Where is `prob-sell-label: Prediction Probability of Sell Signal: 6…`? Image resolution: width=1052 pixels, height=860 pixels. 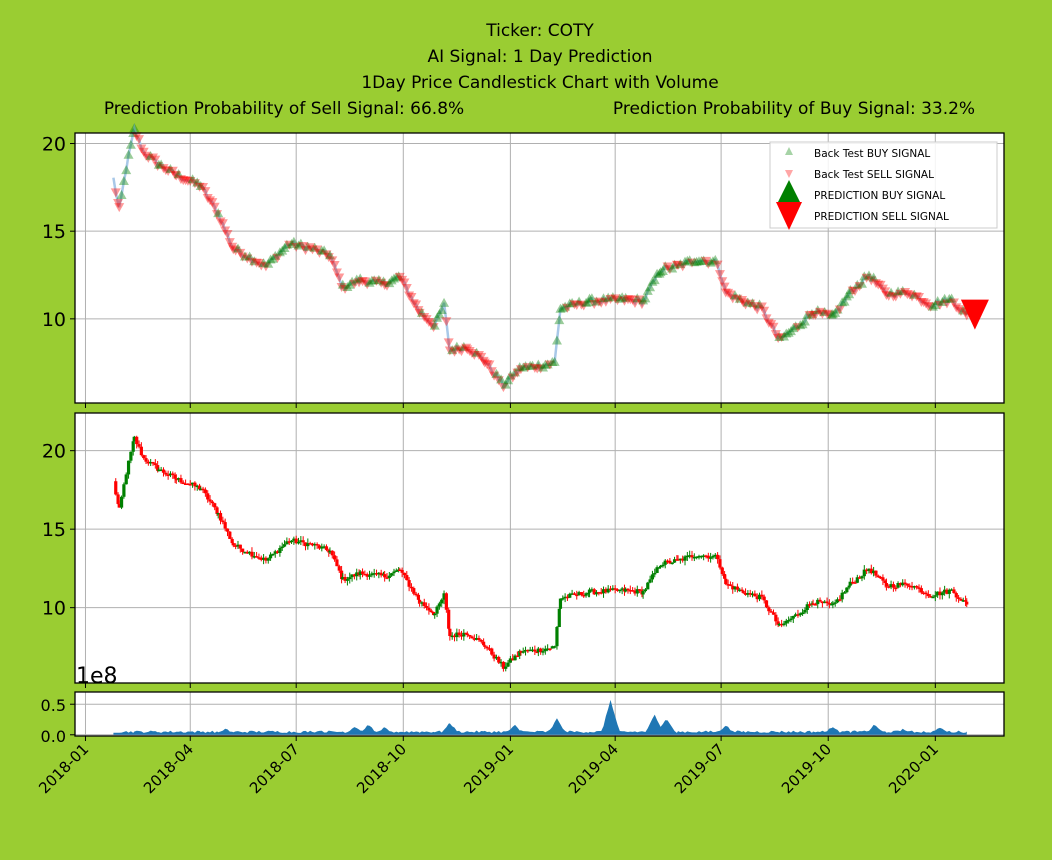 prob-sell-label: Prediction Probability of Sell Signal: 6… is located at coordinates (284, 109).